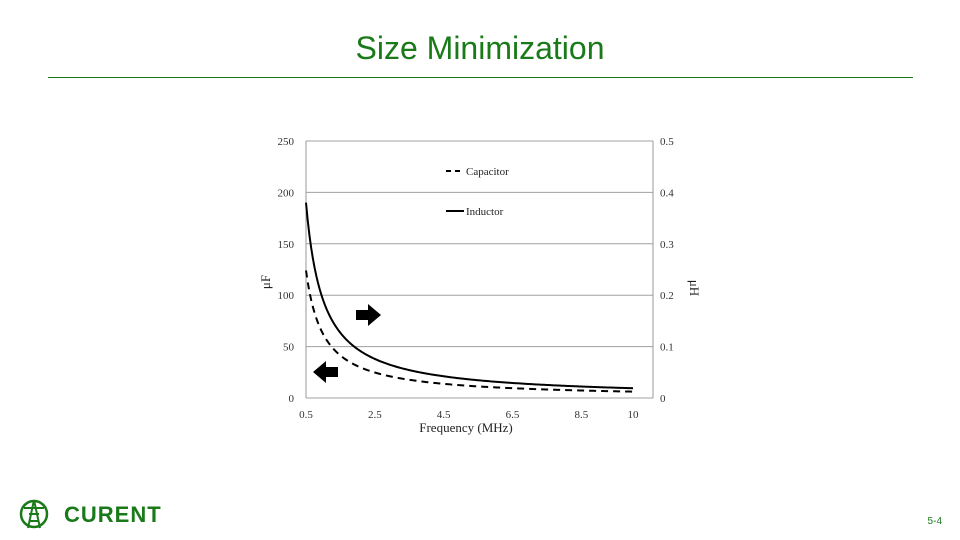 The width and height of the screenshot is (960, 540). I want to click on x-tick-label: 0.5, so click(306, 415).